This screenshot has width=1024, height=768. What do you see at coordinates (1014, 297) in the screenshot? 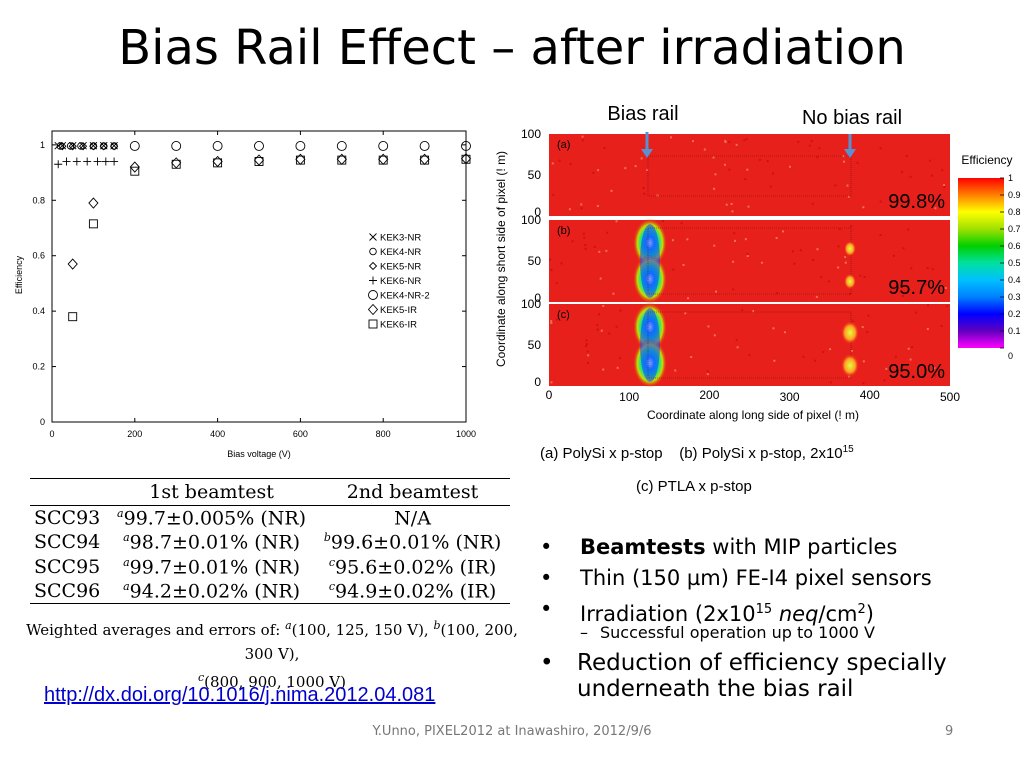
I see `colorbar-tick-label: 0.3` at bounding box center [1014, 297].